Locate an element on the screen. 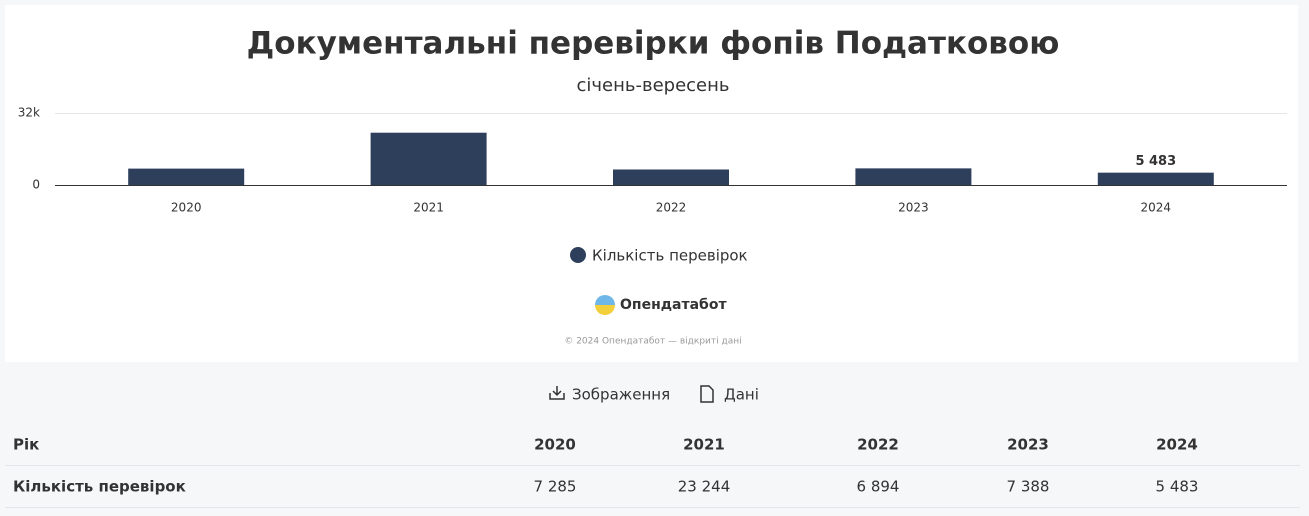 The width and height of the screenshot is (1309, 516). logo-text: Опендатабот is located at coordinates (673, 305).